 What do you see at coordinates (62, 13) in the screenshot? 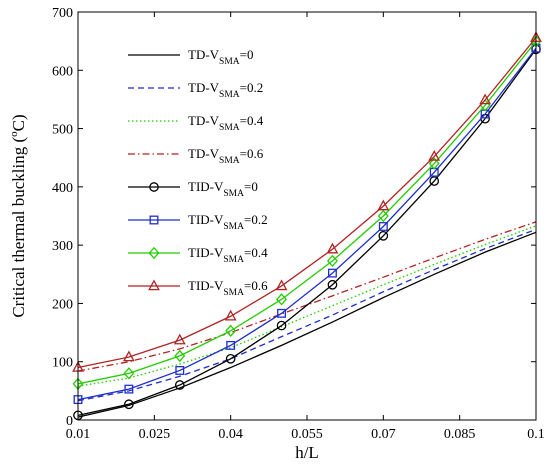
I see `y-tick-label: 700` at bounding box center [62, 13].